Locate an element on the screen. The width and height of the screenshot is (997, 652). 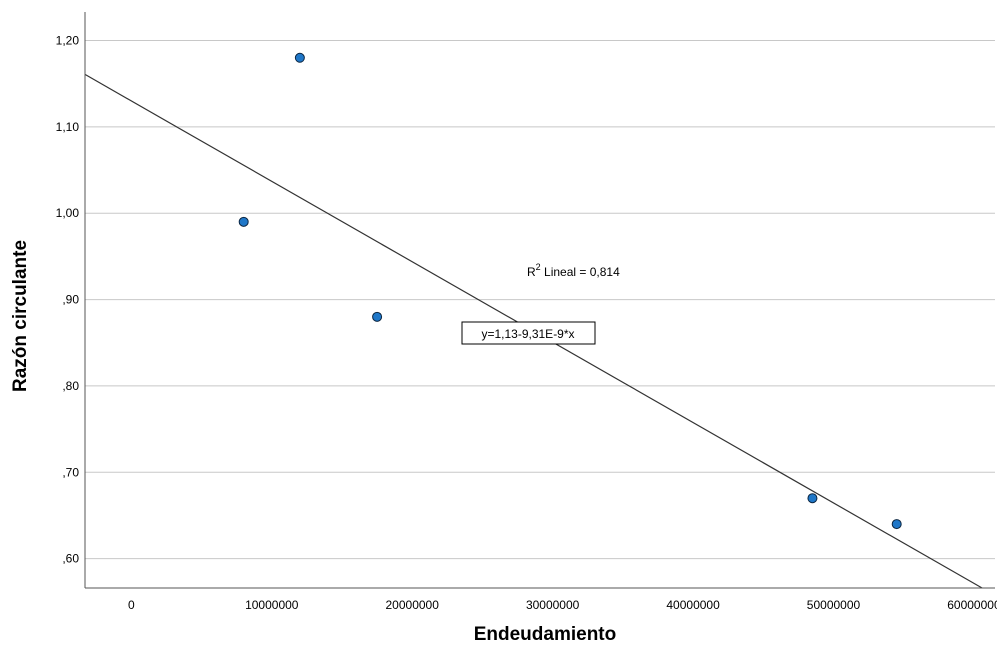
y-tick-label: 1,00 is located at coordinates (68, 213).